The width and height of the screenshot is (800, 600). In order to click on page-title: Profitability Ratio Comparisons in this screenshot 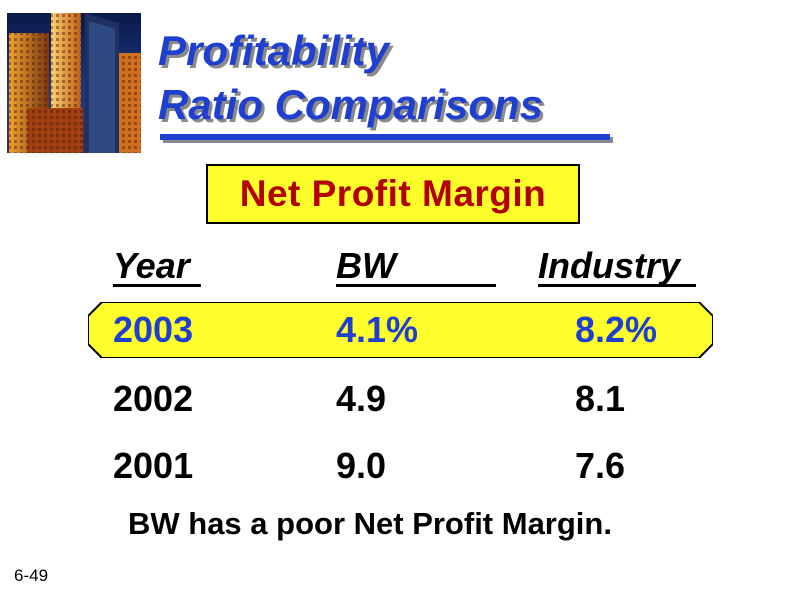, I will do `click(350, 78)`.